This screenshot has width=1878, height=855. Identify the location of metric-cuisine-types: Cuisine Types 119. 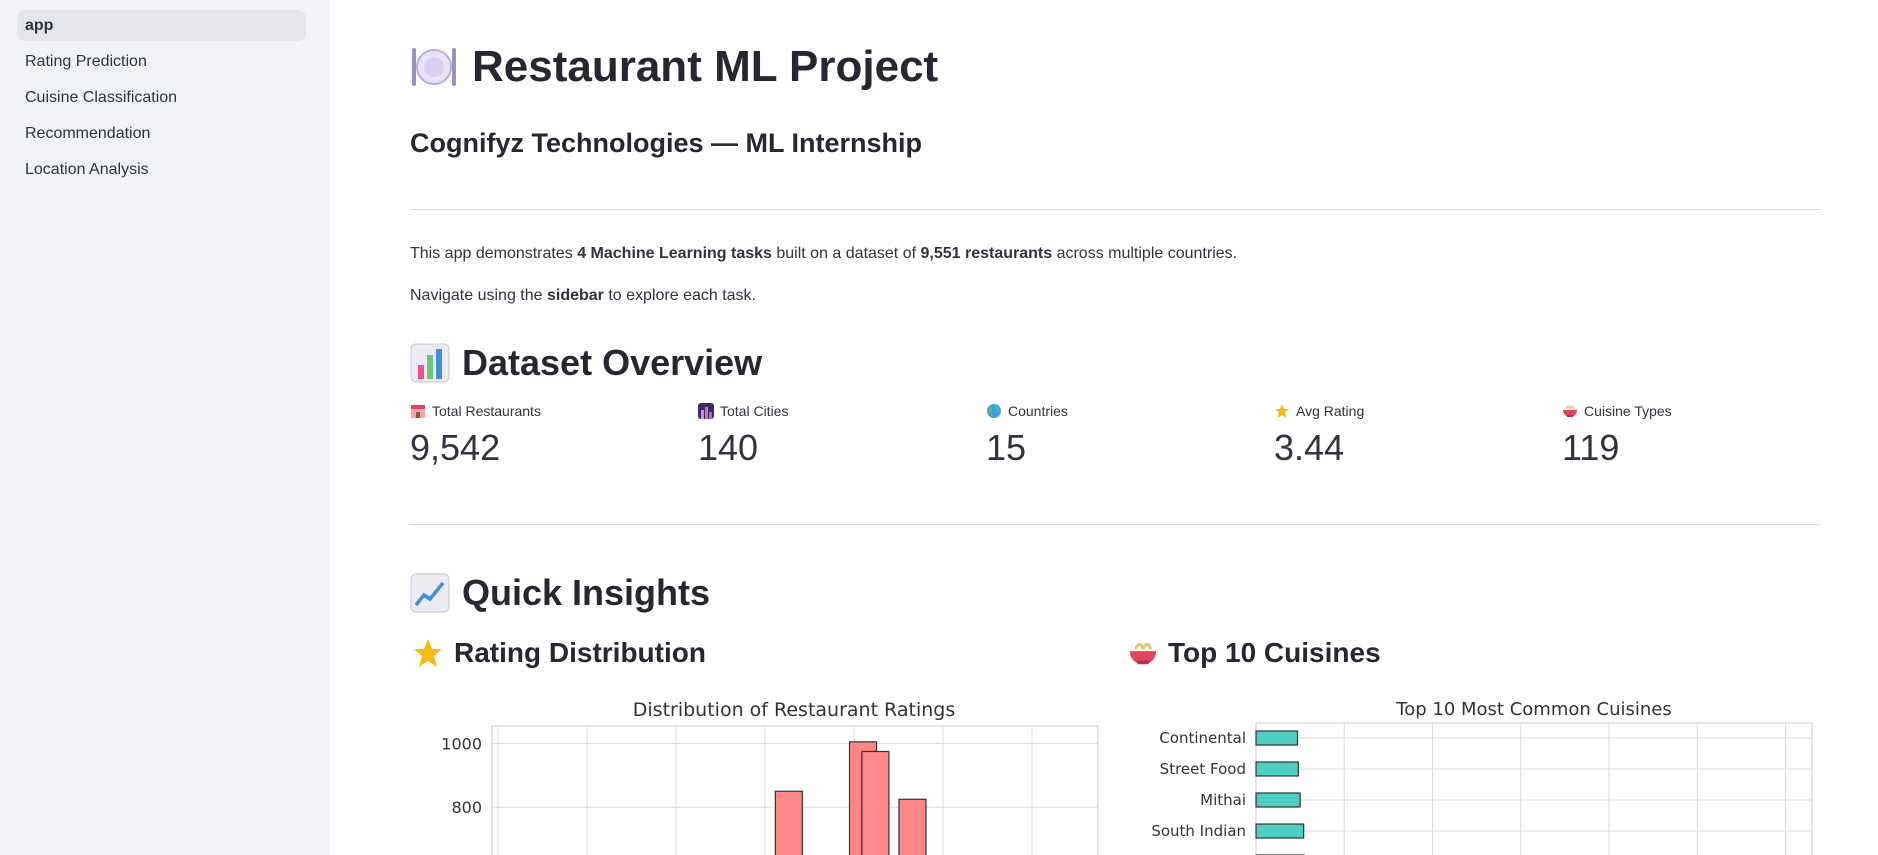
(1702, 436).